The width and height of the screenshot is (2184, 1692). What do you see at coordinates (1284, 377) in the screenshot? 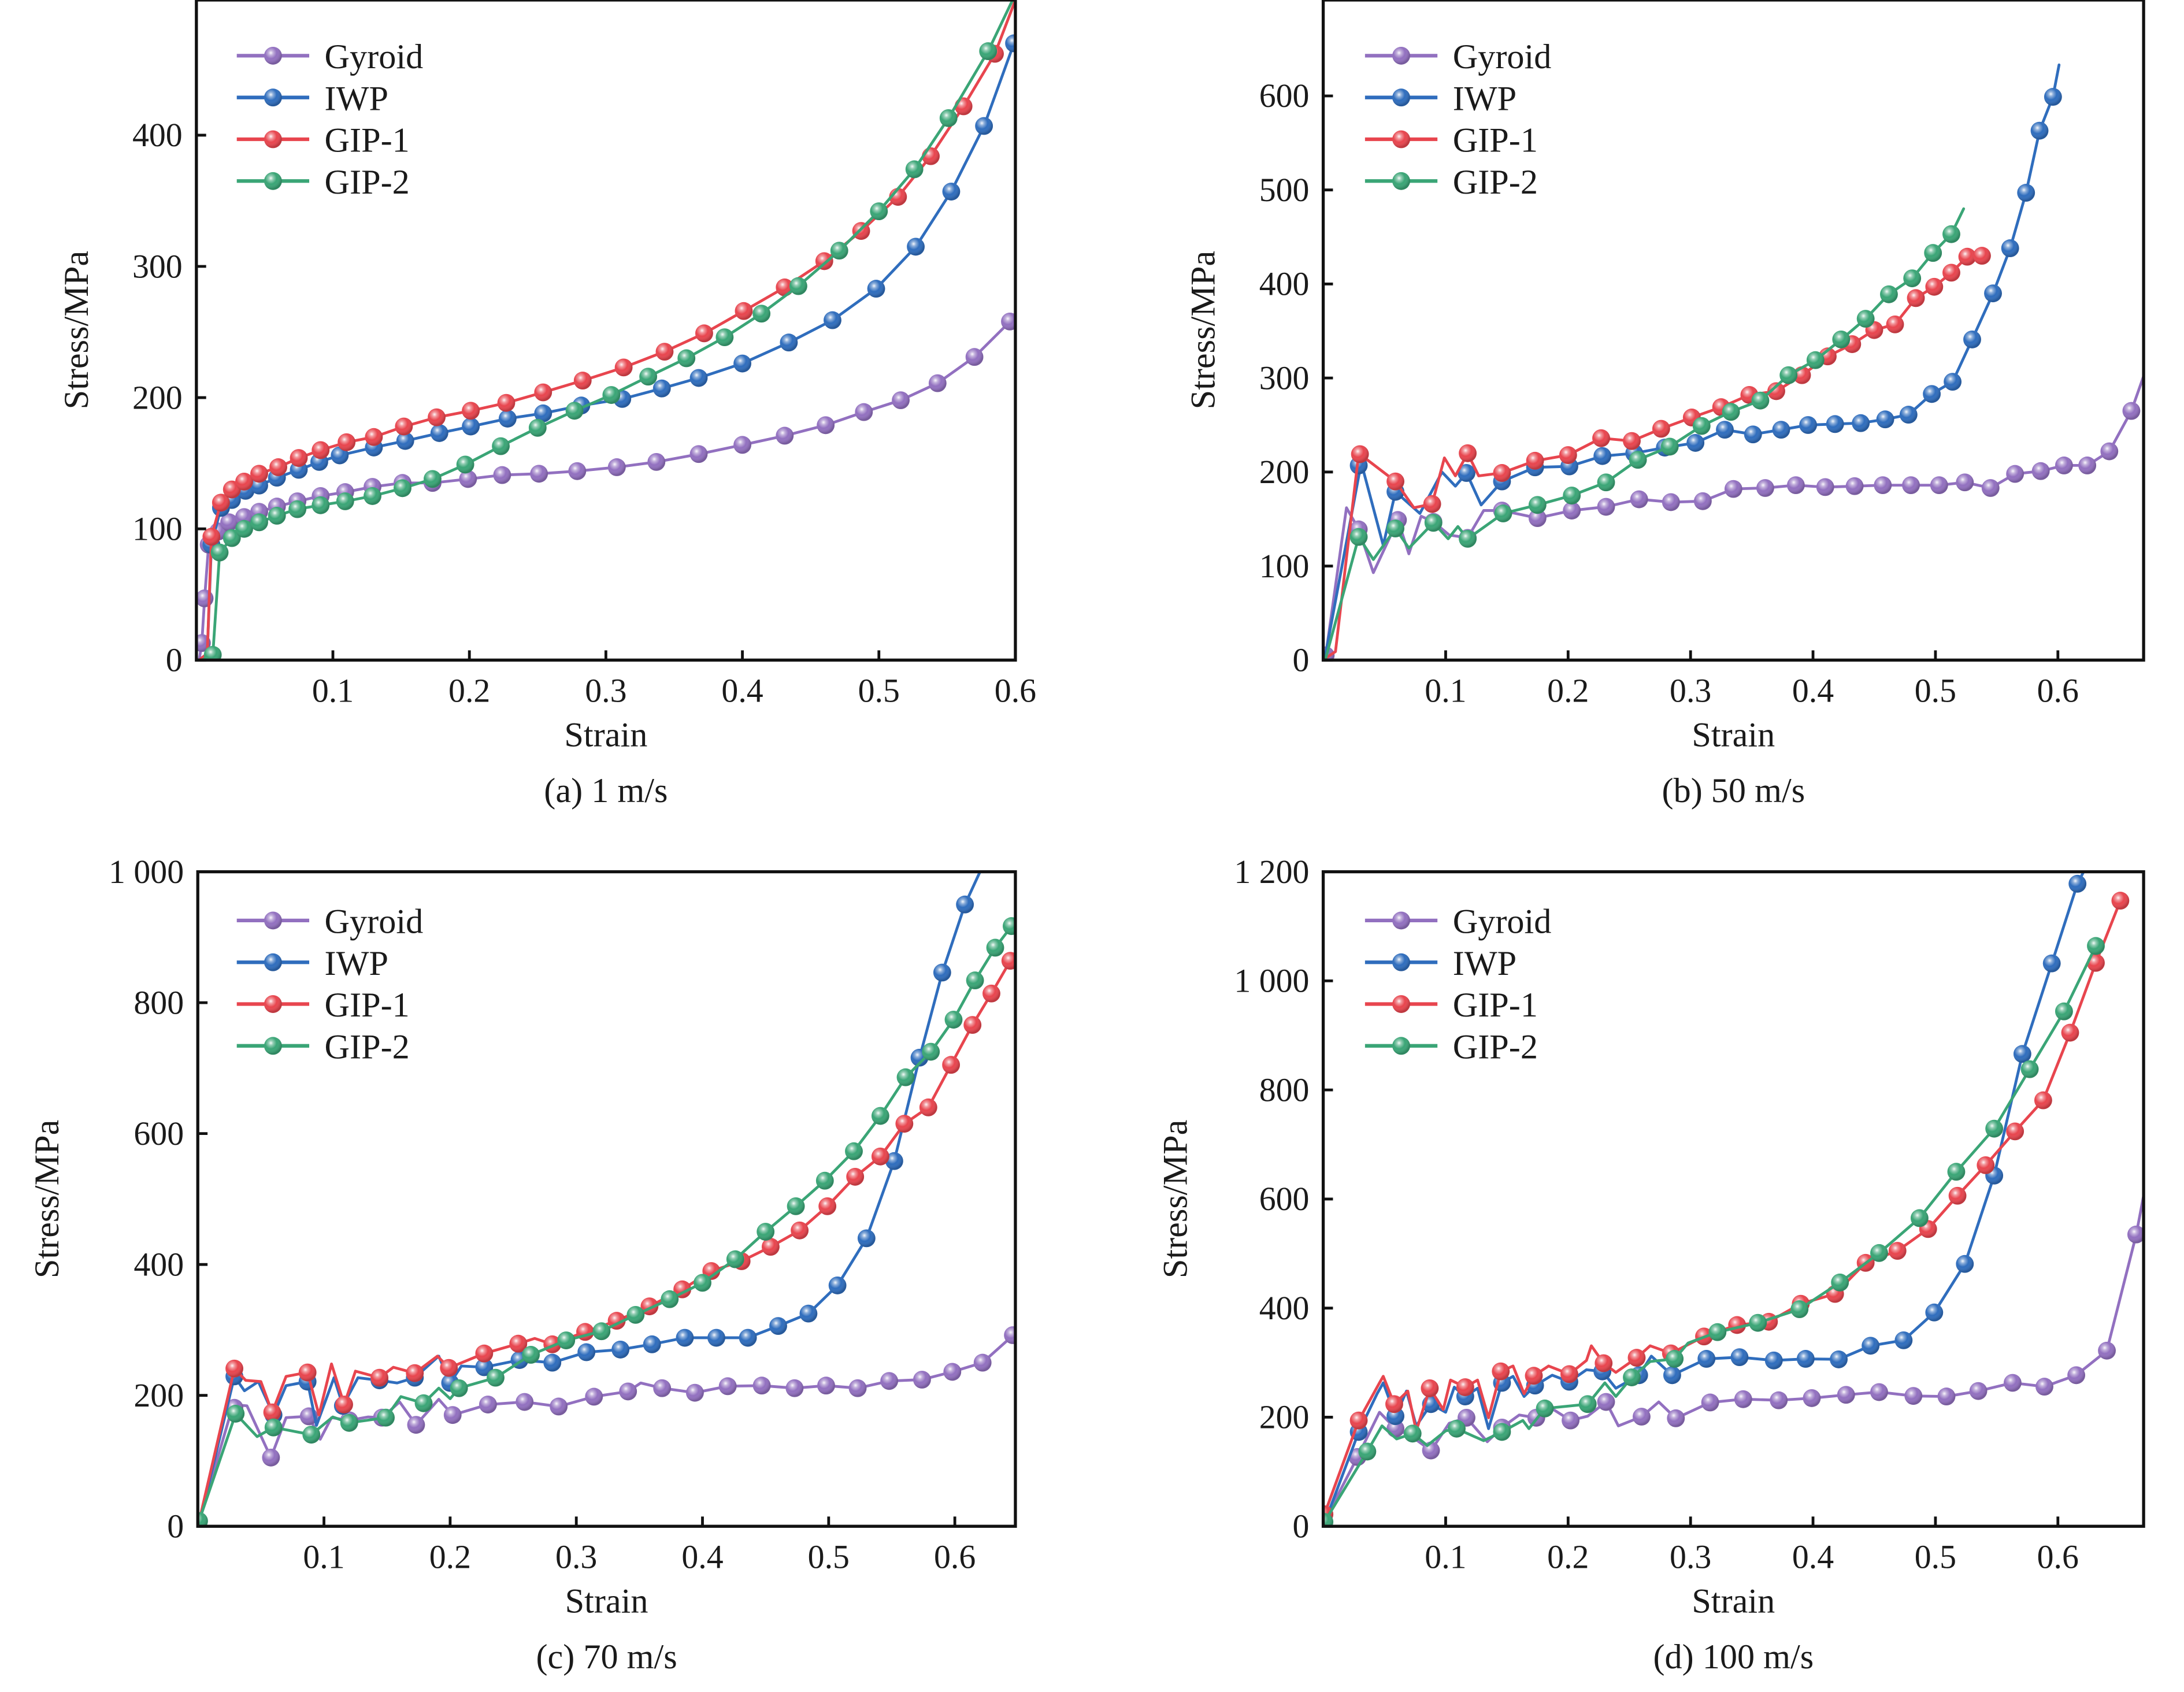
I see `y-tick-label: 300` at bounding box center [1284, 377].